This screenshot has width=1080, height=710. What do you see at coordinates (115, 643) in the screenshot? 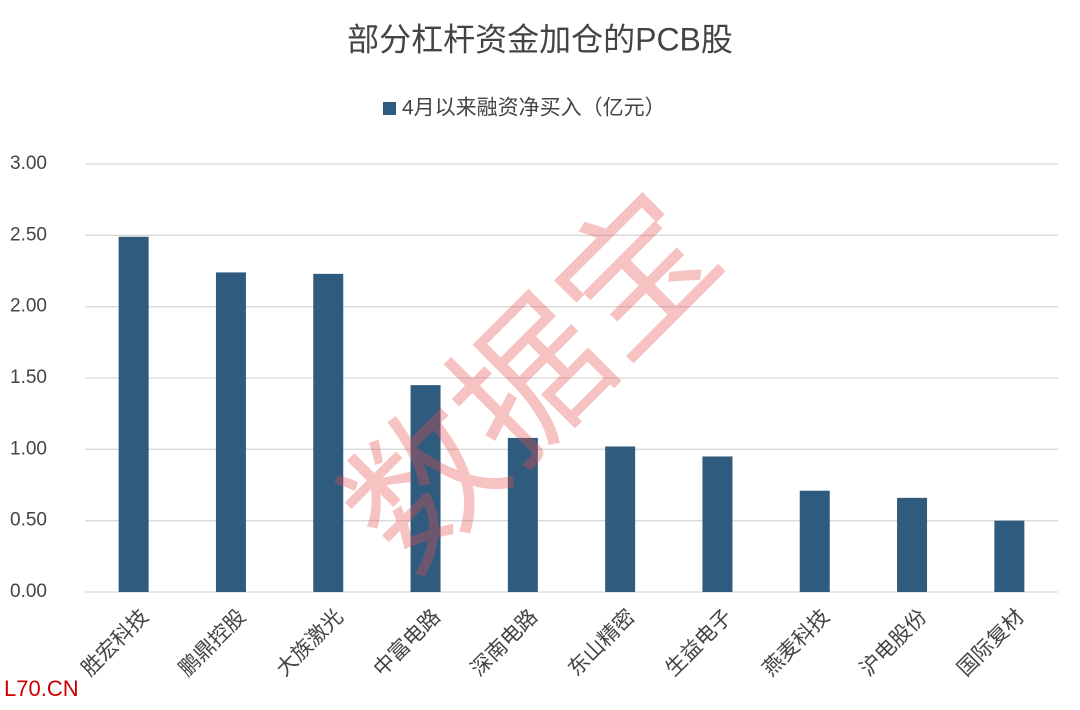
I see `x-tick-label: 胜宏科技` at bounding box center [115, 643].